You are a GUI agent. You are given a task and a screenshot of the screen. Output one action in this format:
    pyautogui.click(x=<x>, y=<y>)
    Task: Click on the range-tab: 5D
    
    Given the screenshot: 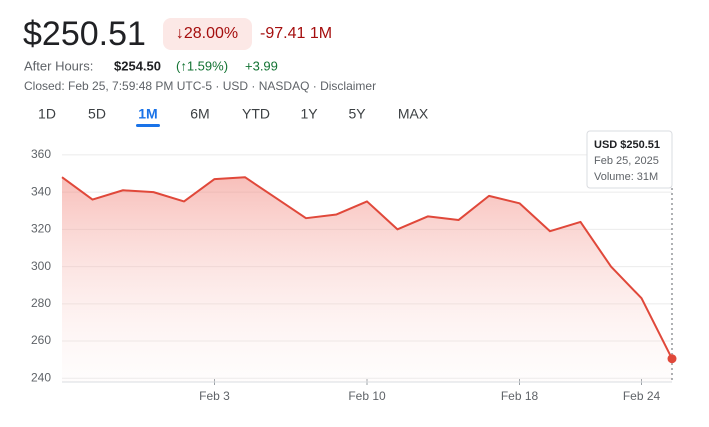 What is the action you would take?
    pyautogui.click(x=97, y=114)
    